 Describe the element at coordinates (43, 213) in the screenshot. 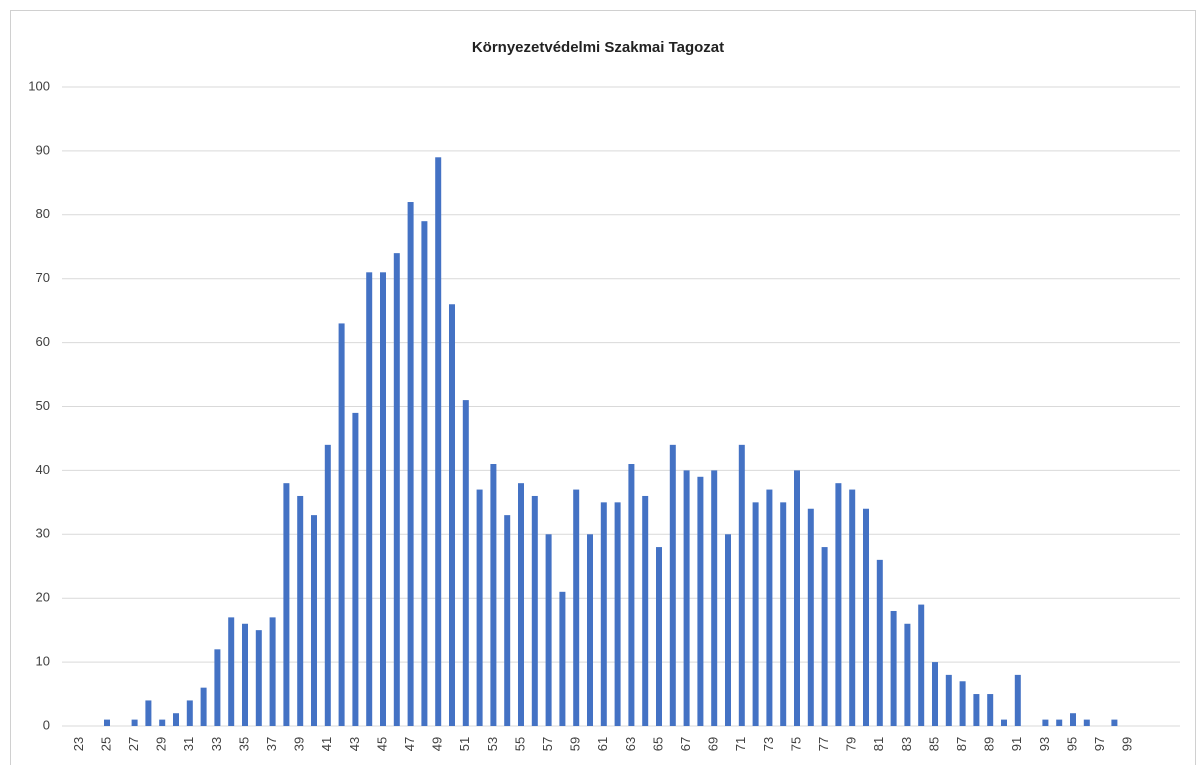

I see `y-tick-label: 80` at that location.